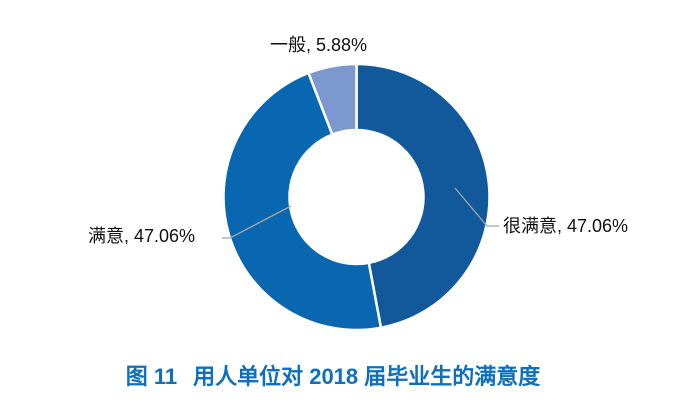 The height and width of the screenshot is (413, 688). I want to click on slice-label-very-satisfied: 很满意, 47.06%, so click(566, 226).